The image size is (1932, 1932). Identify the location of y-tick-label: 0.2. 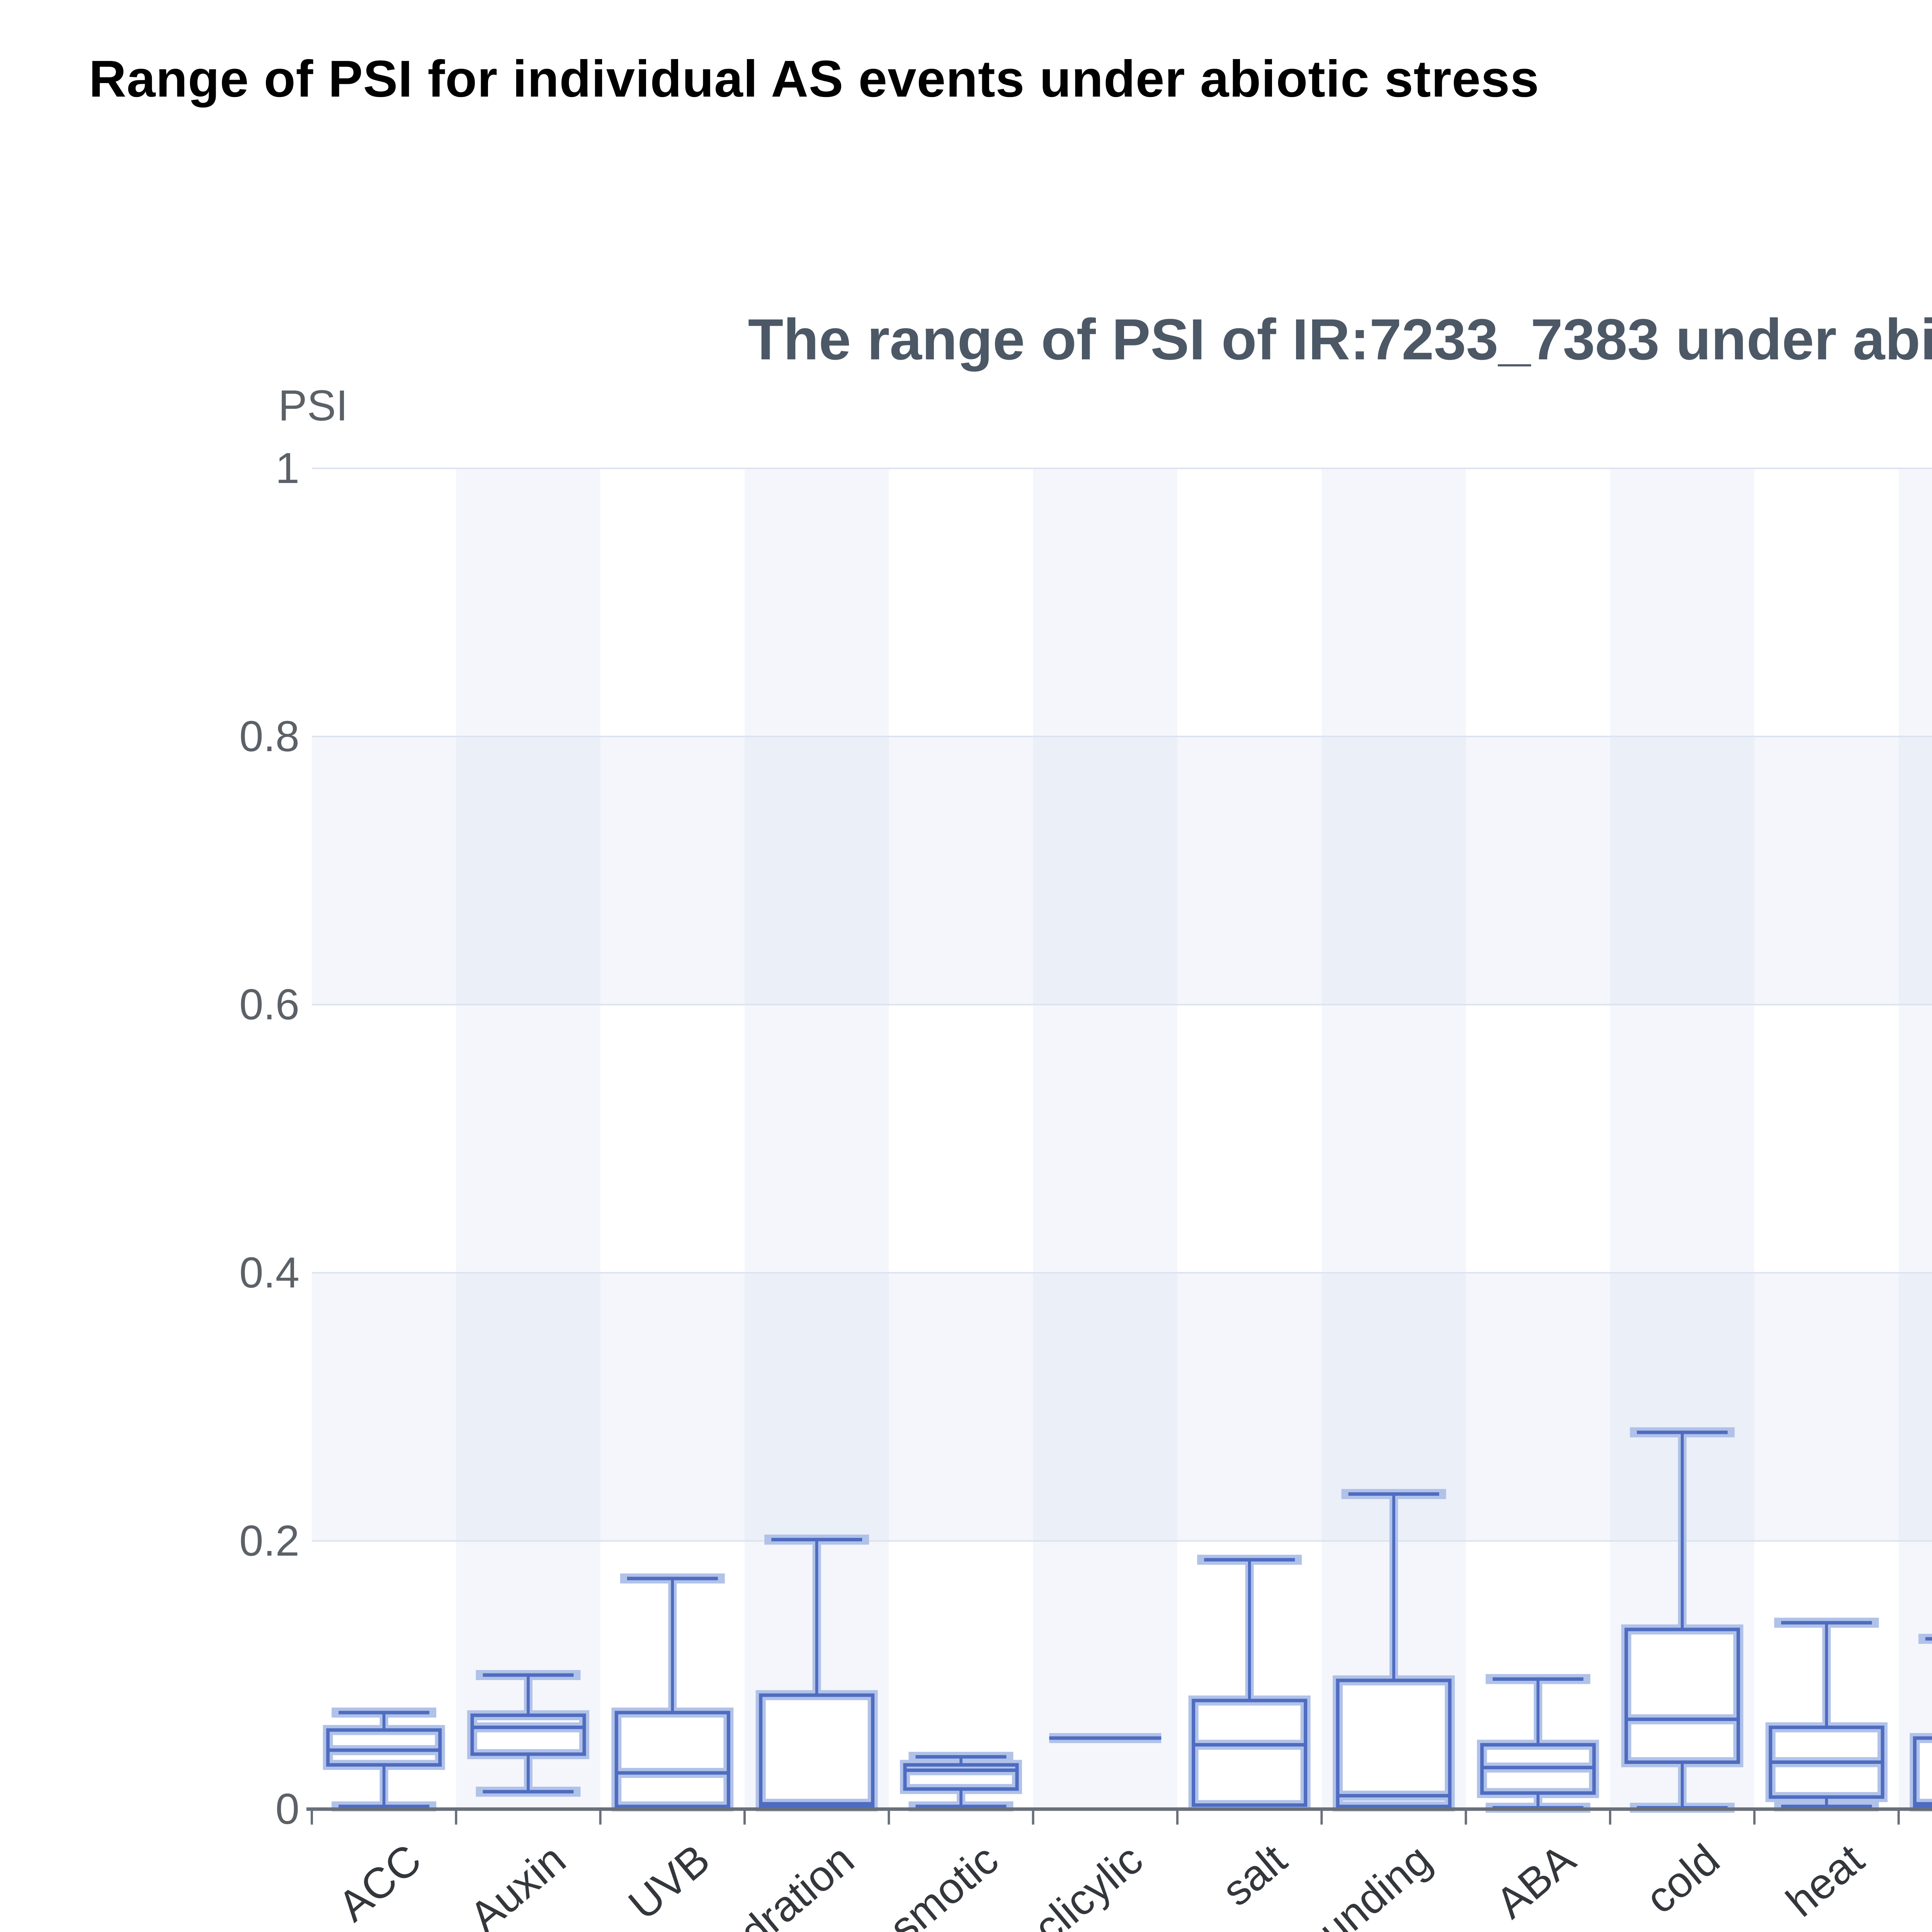
(269, 1541).